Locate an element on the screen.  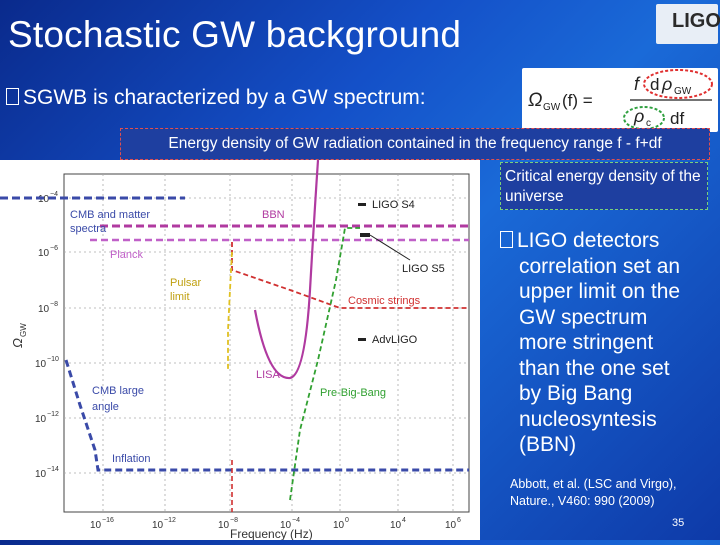
label-bbn: BBN is located at coordinates (273, 215).